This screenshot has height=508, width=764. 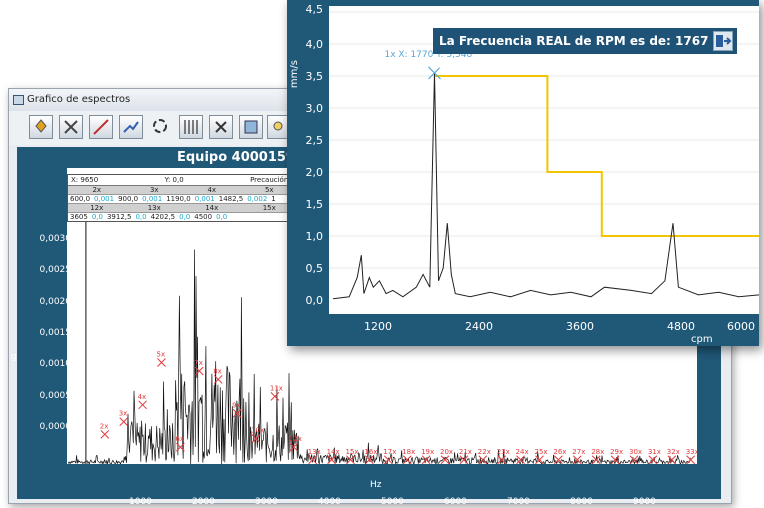 What do you see at coordinates (352, 452) in the screenshot?
I see `harmonic-label: 15x` at bounding box center [352, 452].